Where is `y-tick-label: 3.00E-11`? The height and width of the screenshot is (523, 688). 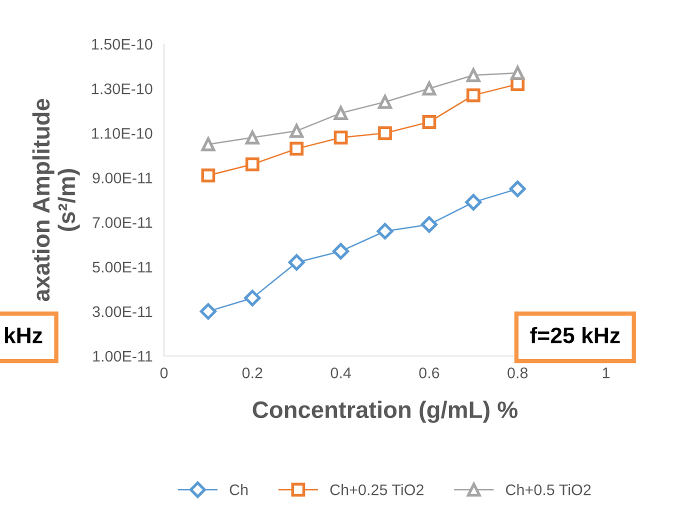
y-tick-label: 3.00E-11 is located at coordinates (122, 312).